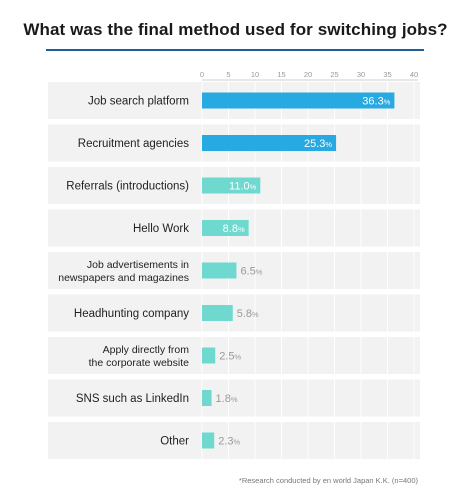 The width and height of the screenshot is (471, 500). What do you see at coordinates (139, 363) in the screenshot?
I see `category-label: the corporate website` at bounding box center [139, 363].